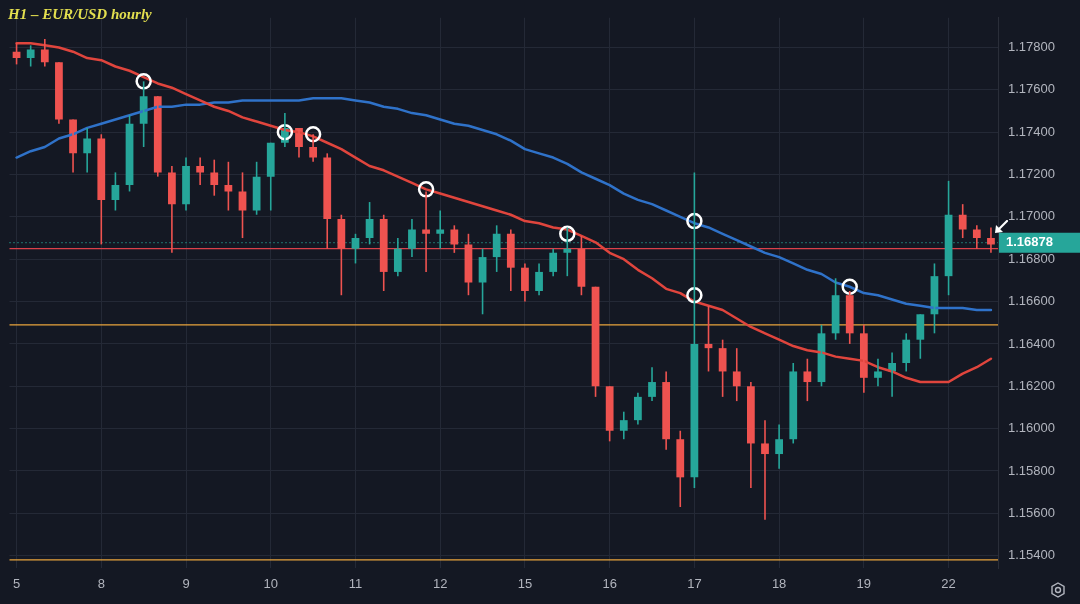 This screenshot has width=1080, height=604. What do you see at coordinates (80, 14) in the screenshot?
I see `chart-title: H1 – EUR/USD hourly` at bounding box center [80, 14].